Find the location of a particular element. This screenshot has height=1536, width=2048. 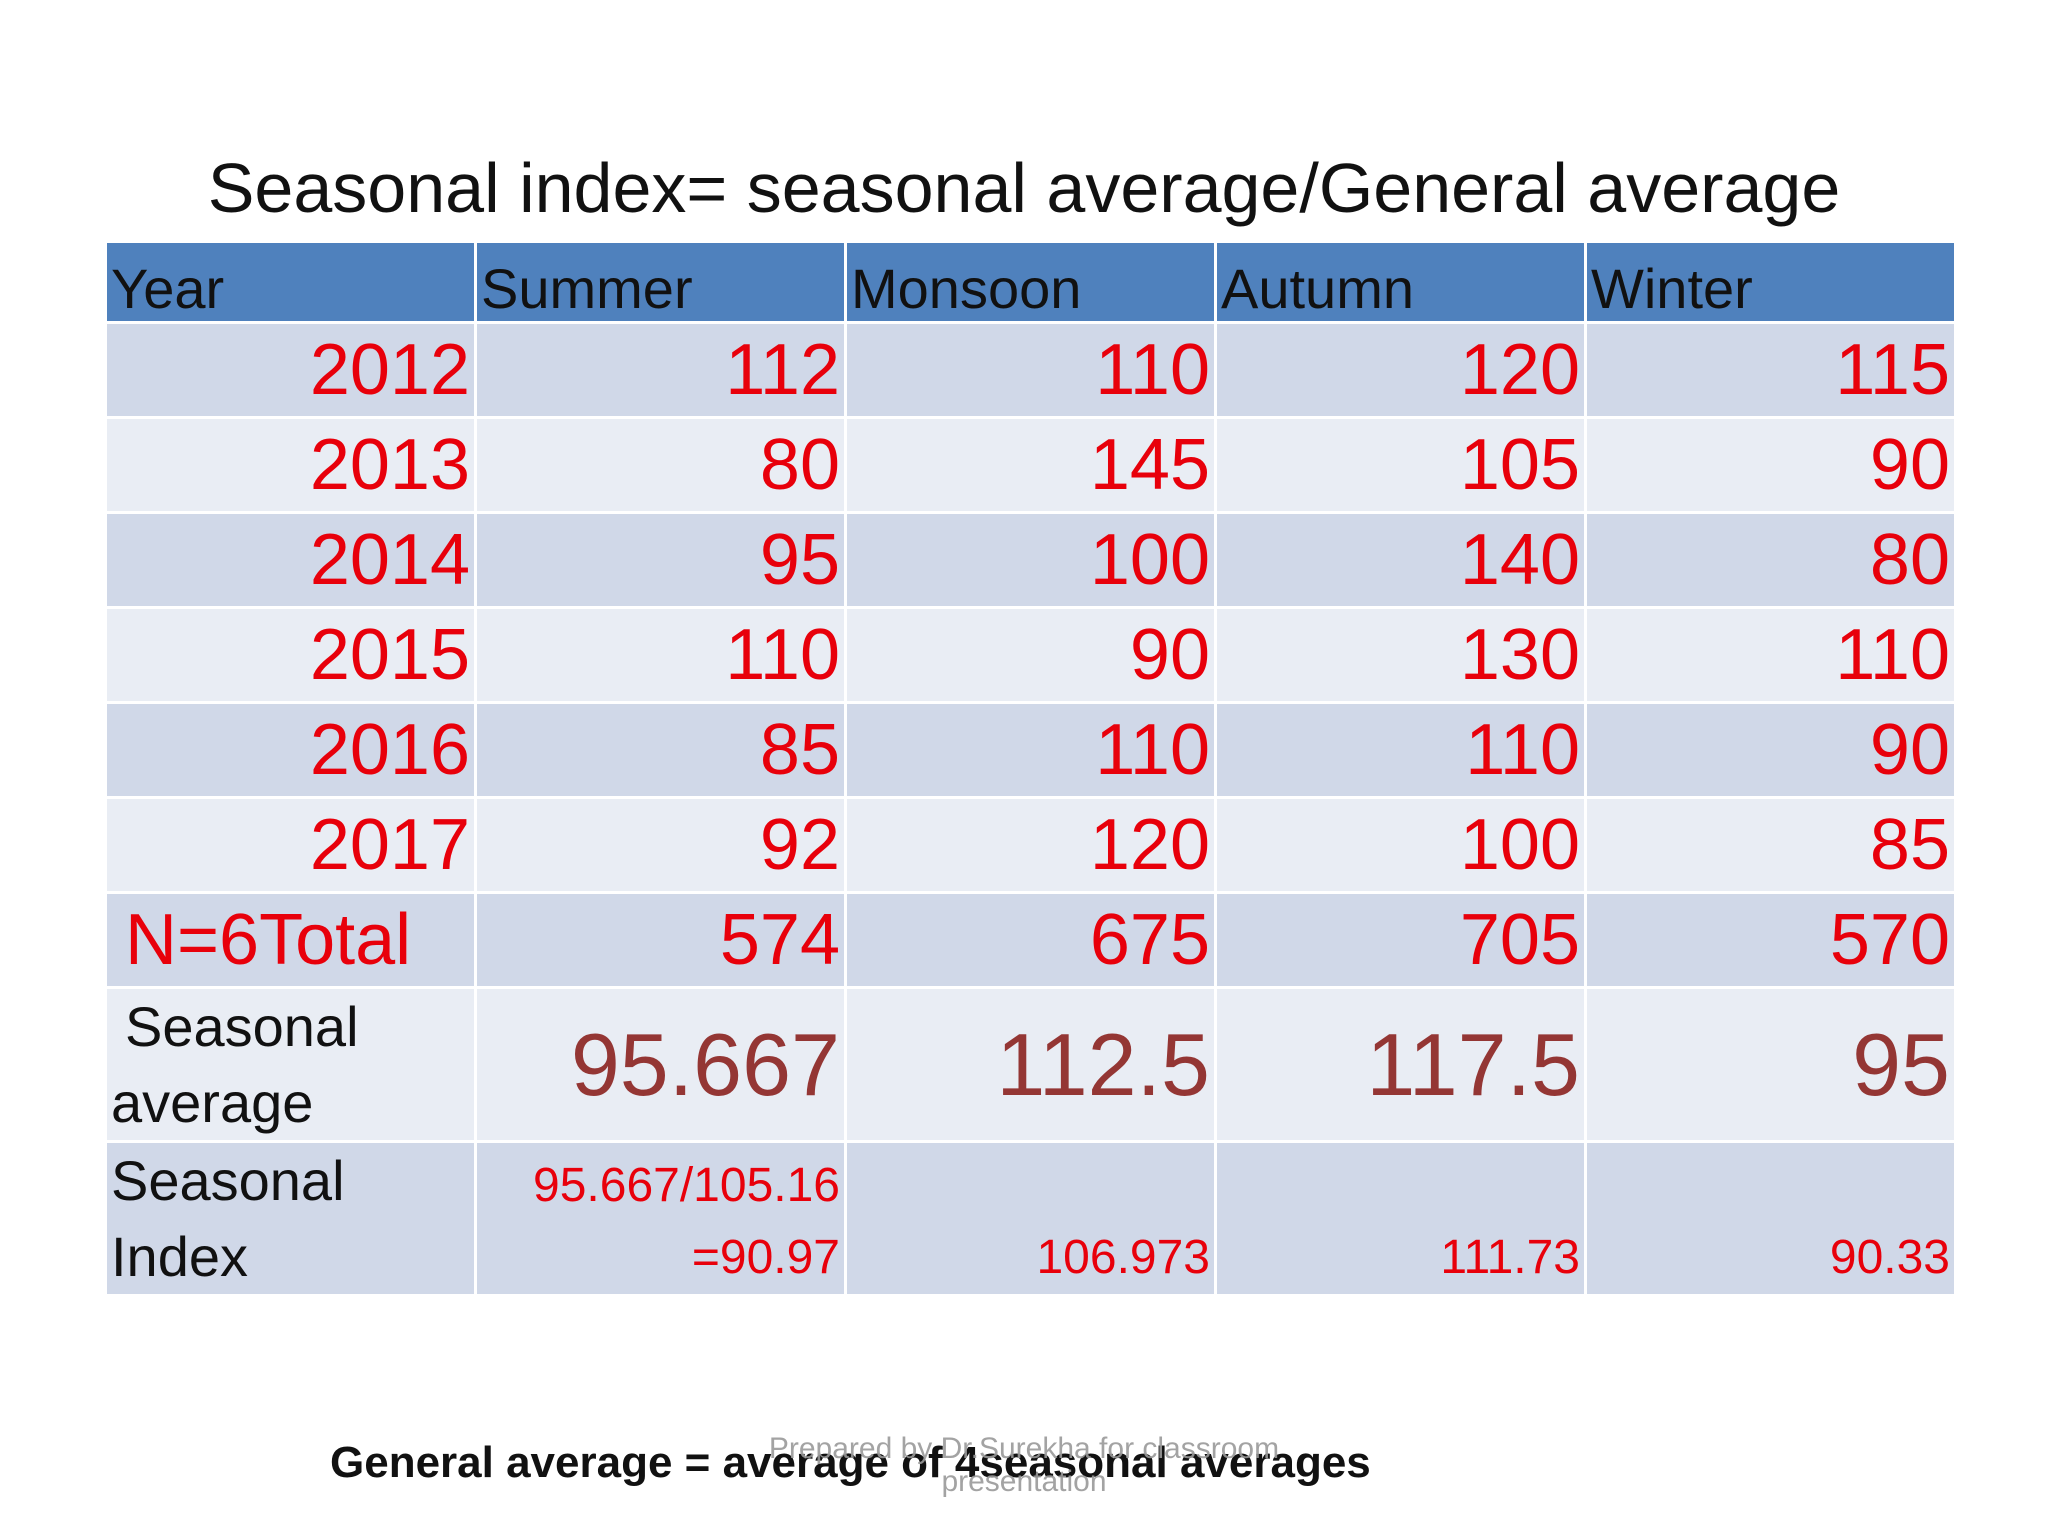

table-row: 2012 112 110 120 115 is located at coordinates (1030, 370).